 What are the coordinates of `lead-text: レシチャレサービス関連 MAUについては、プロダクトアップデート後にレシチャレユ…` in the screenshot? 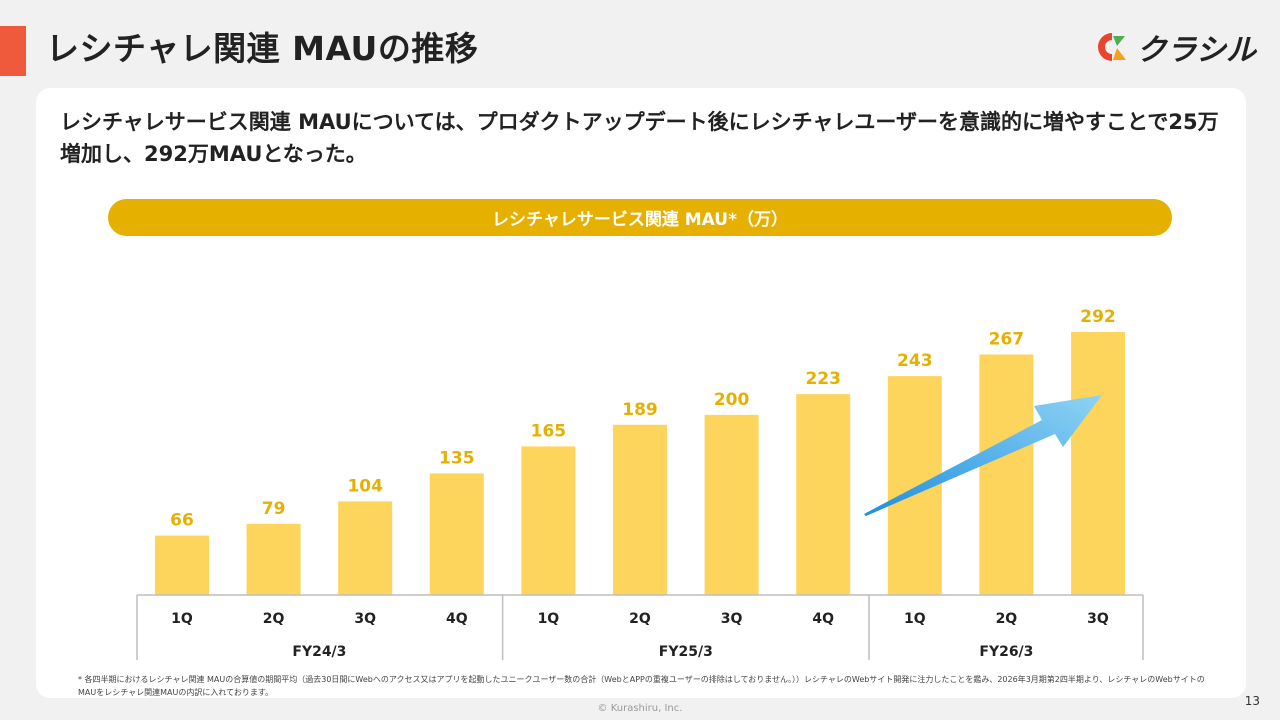 It's located at (639, 138).